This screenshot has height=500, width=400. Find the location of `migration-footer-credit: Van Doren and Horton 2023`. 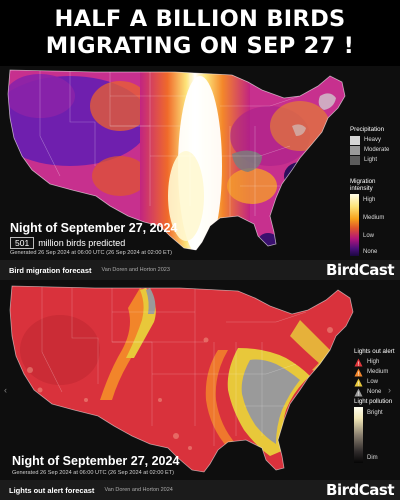

migration-footer-credit: Van Doren and Horton 2023 is located at coordinates (135, 270).